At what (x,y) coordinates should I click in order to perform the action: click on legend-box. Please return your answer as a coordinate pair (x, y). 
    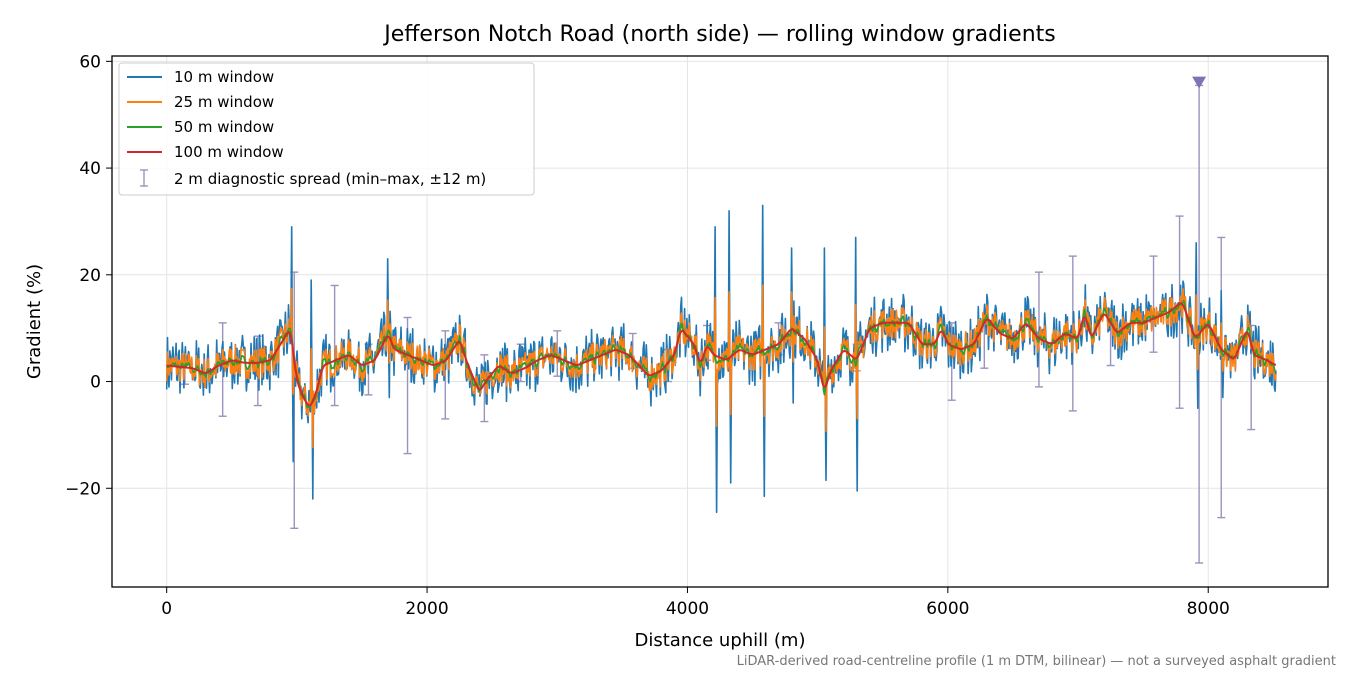
    Looking at the image, I should click on (326, 129).